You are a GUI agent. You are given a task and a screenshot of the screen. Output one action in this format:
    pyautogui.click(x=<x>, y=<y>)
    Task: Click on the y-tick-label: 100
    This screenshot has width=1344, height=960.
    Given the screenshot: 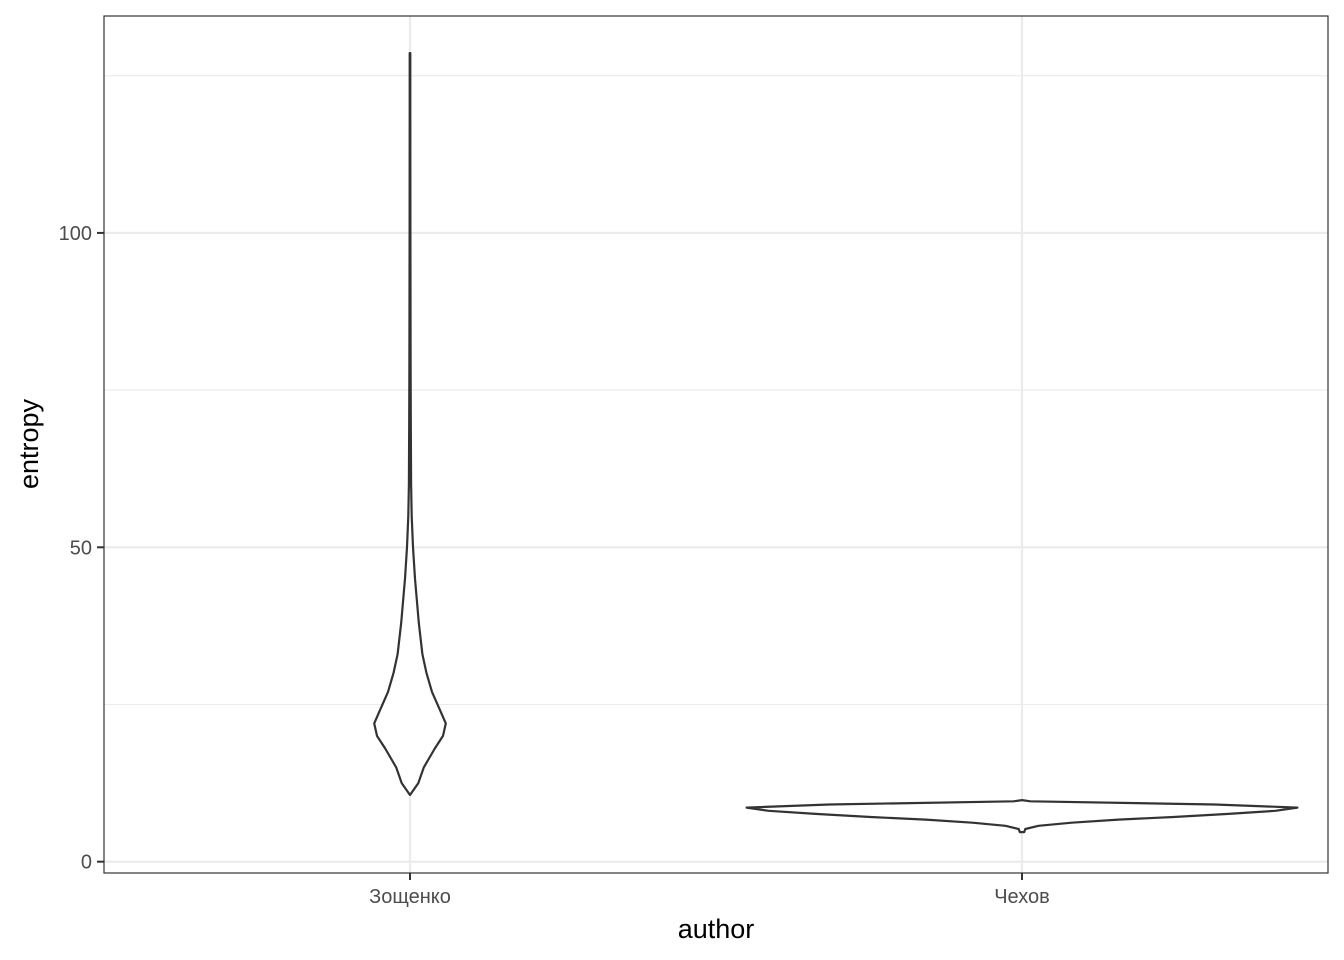 What is the action you would take?
    pyautogui.click(x=75, y=234)
    